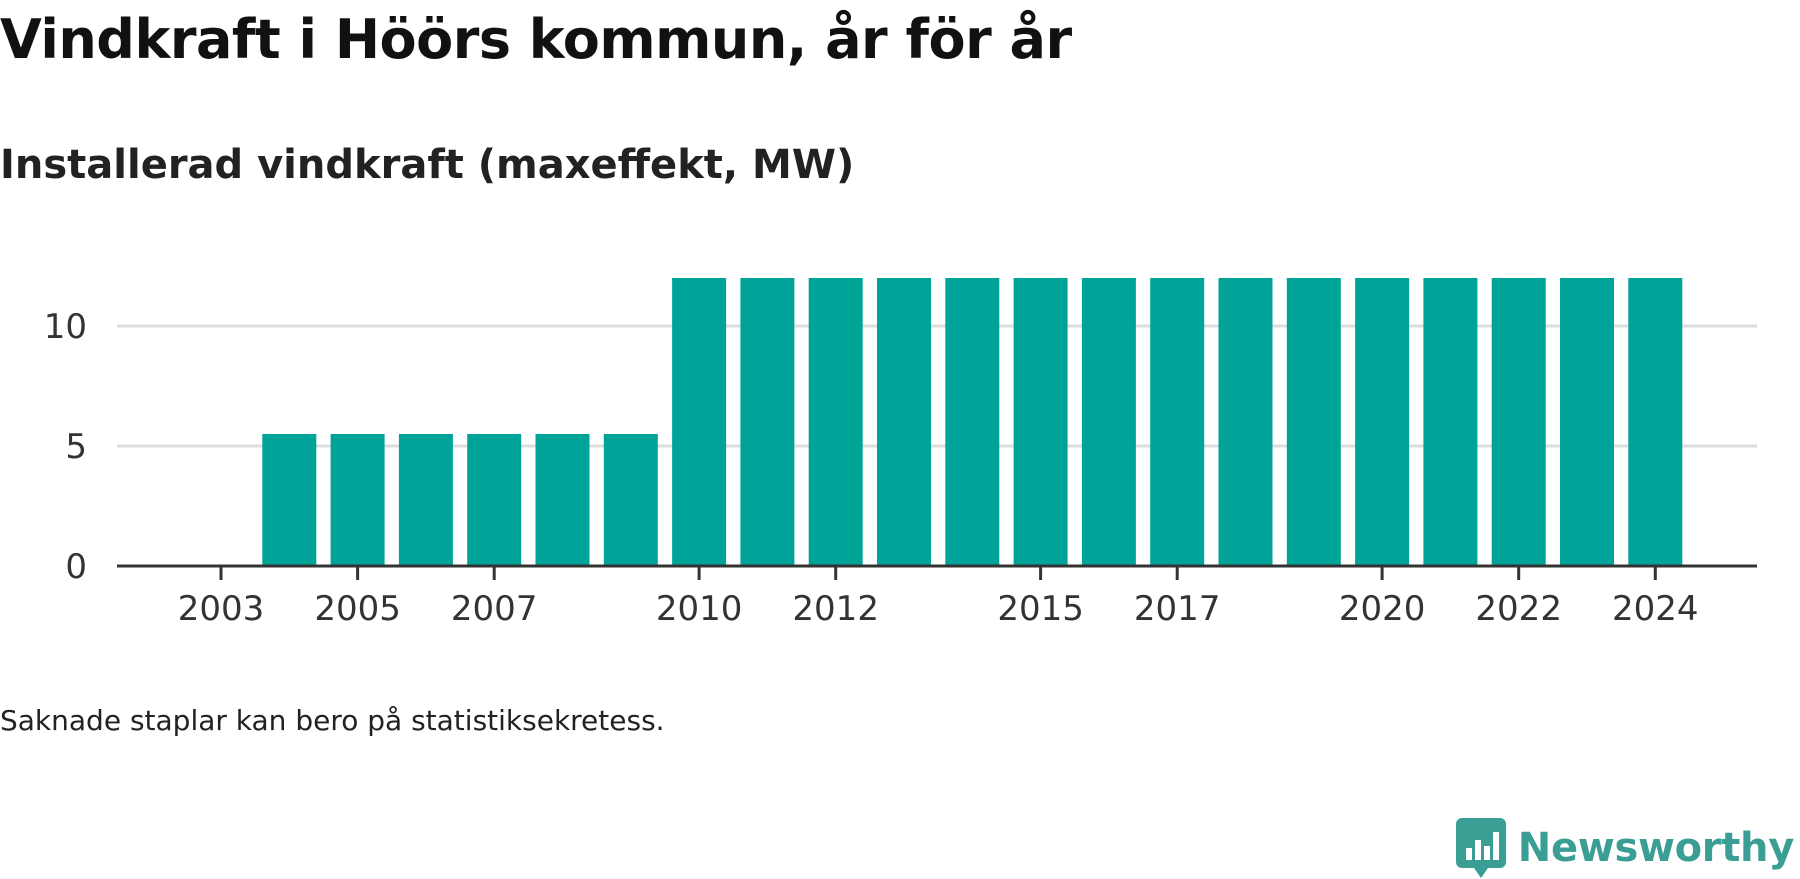  What do you see at coordinates (1656, 848) in the screenshot?
I see `brand-name: Newsworthy` at bounding box center [1656, 848].